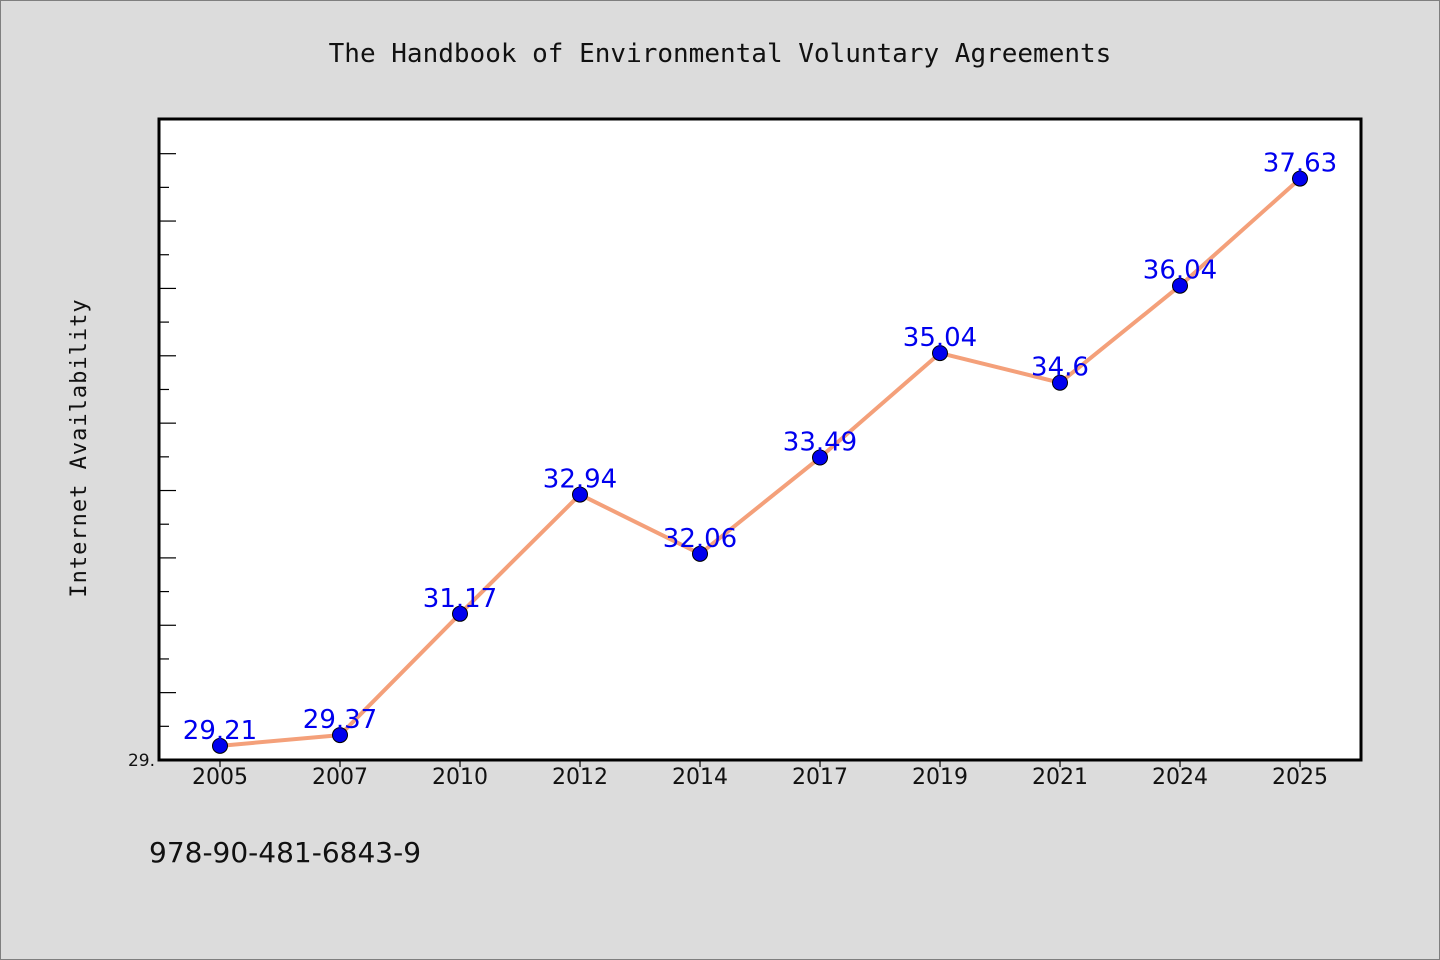 The image size is (1440, 960). Describe the element at coordinates (285, 852) in the screenshot. I see `isbn-text: 978-90-481-6843-9` at that location.